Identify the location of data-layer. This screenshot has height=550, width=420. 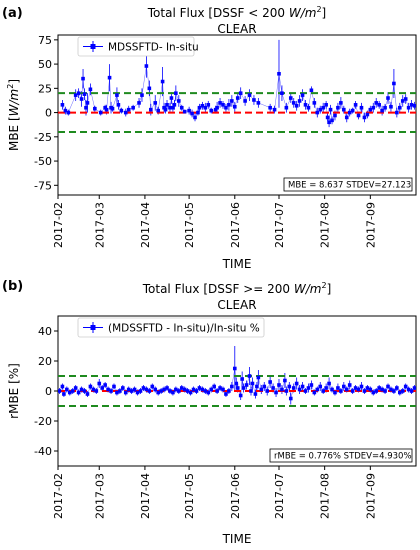
(237, 86).